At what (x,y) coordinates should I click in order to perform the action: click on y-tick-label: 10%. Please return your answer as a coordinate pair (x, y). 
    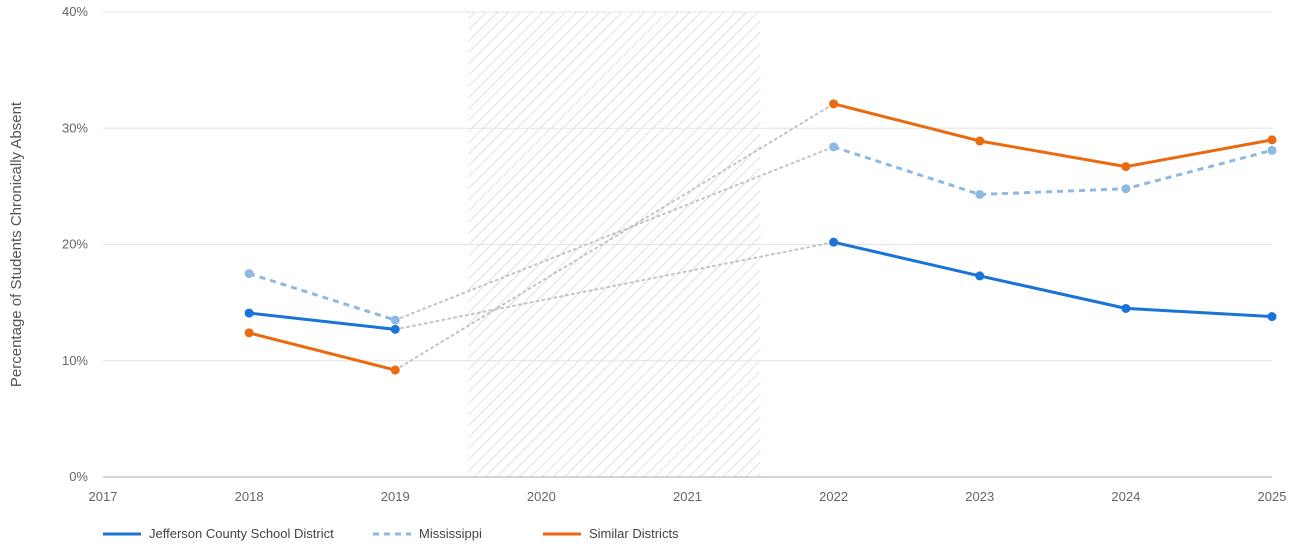
    Looking at the image, I should click on (75, 360).